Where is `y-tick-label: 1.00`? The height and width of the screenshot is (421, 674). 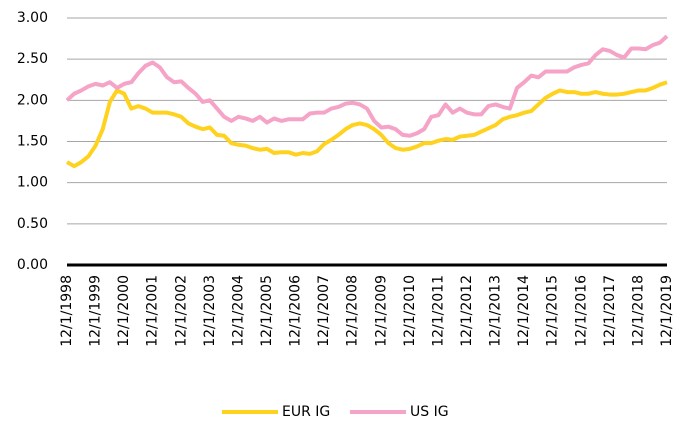 y-tick-label: 1.00 is located at coordinates (32, 183).